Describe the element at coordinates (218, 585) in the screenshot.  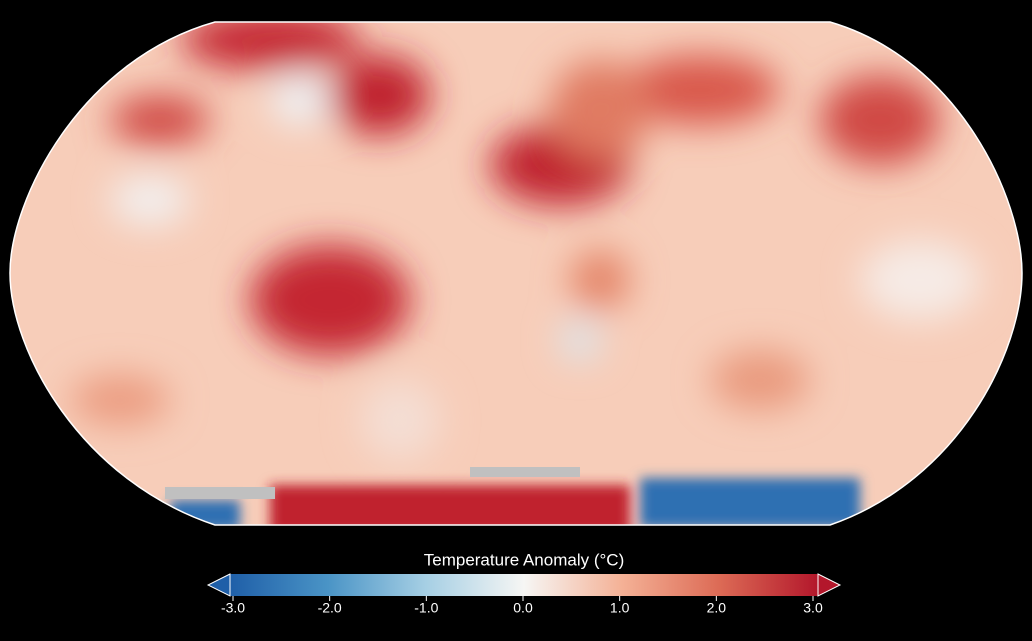
I see `colorbar-low-arrow` at that location.